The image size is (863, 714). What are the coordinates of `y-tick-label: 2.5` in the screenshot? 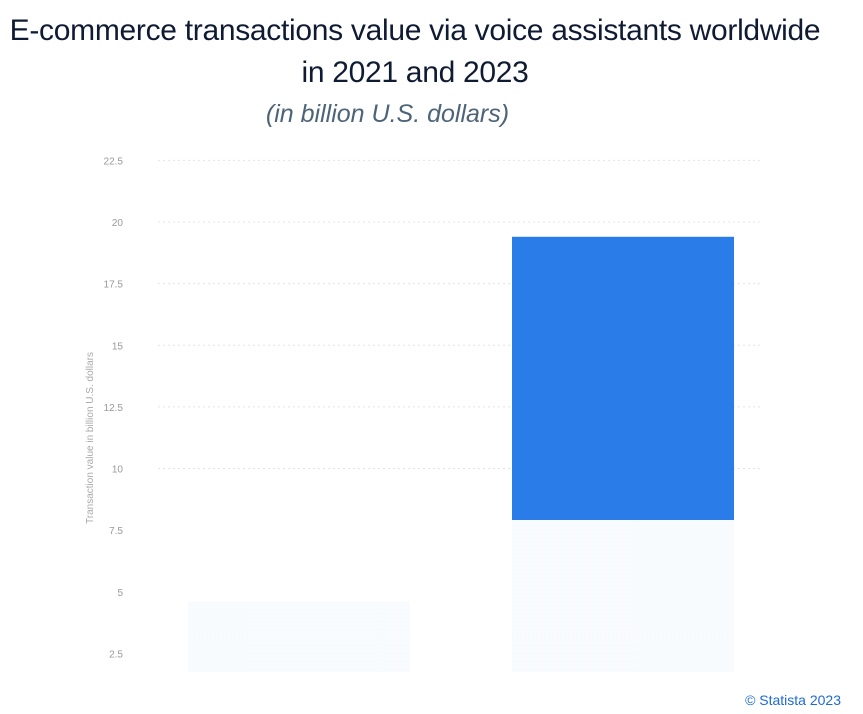 It's located at (116, 654).